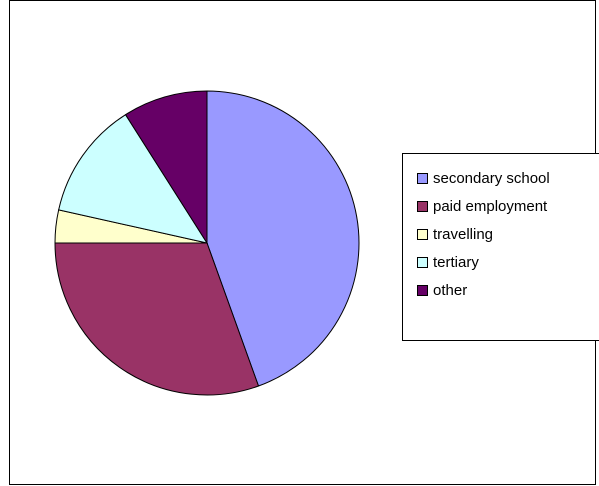  What do you see at coordinates (508, 234) in the screenshot?
I see `legend-item: travelling` at bounding box center [508, 234].